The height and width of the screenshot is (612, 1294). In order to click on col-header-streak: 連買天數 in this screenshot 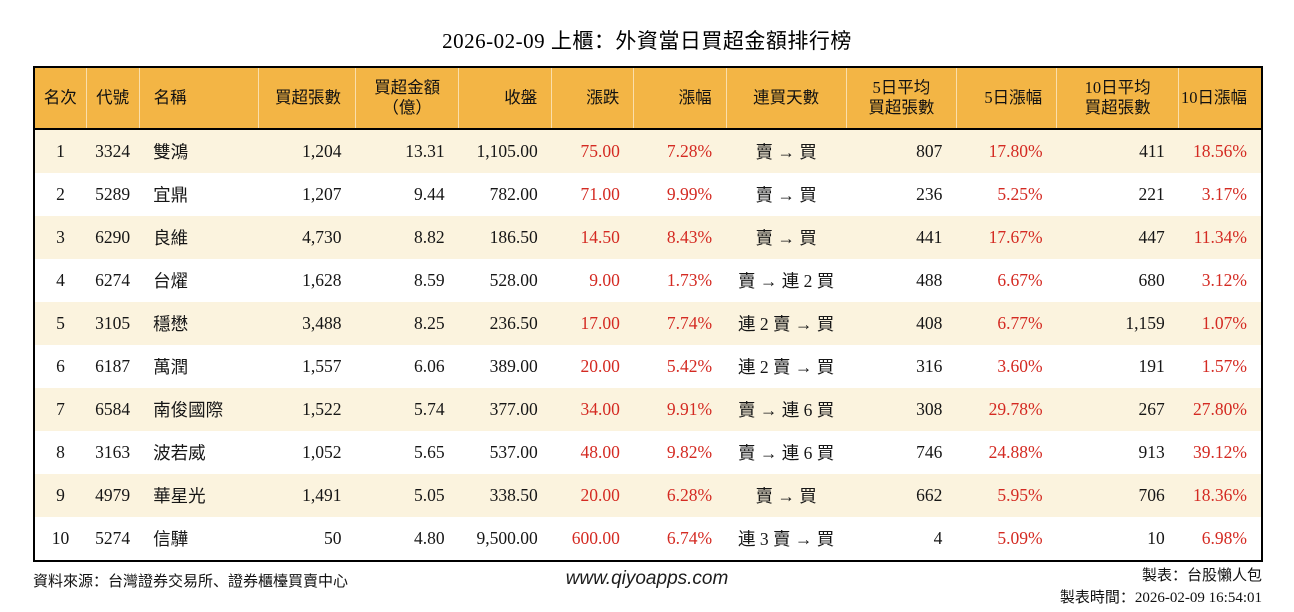, I will do `click(786, 98)`.